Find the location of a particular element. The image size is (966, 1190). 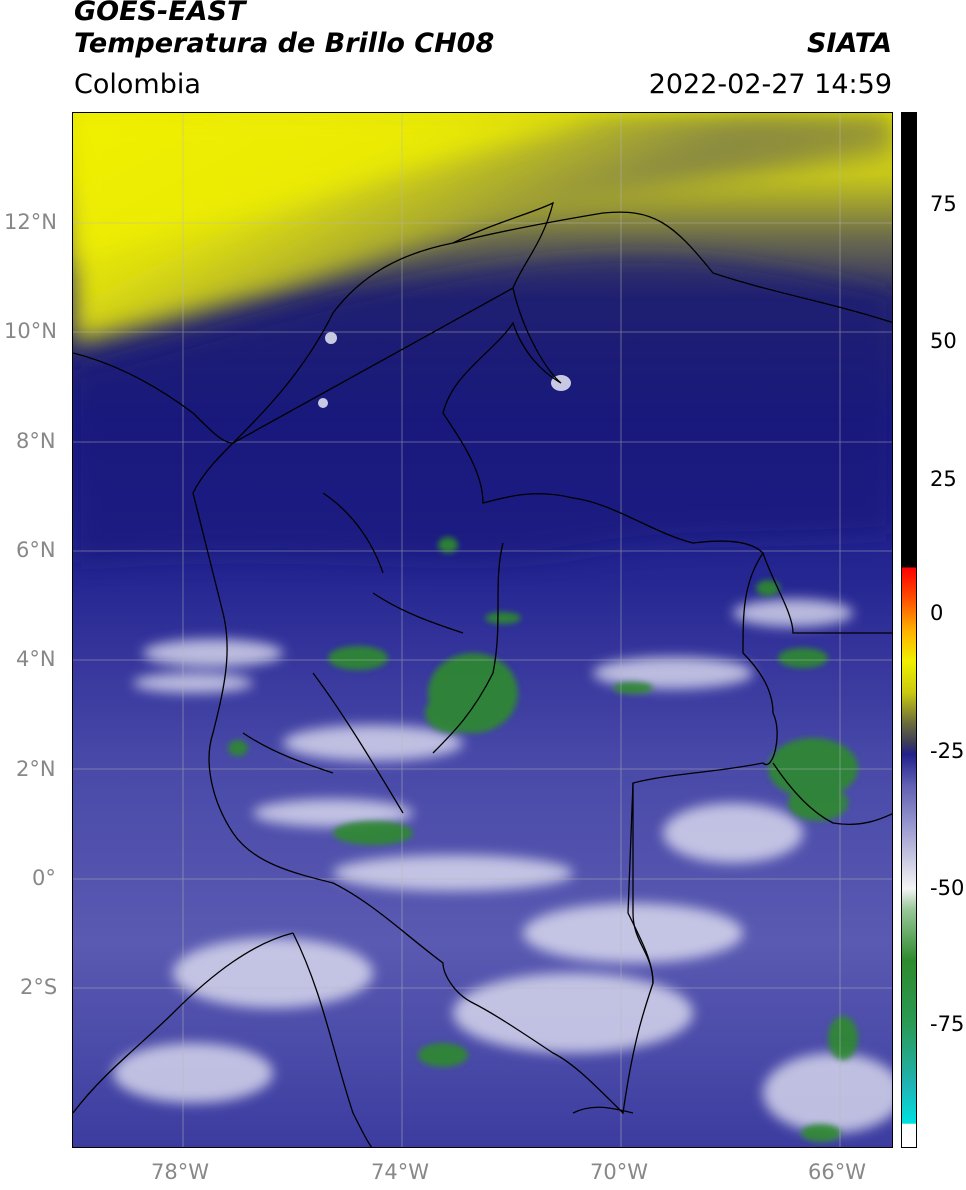

lat-tick: 4°N is located at coordinates (36, 659).